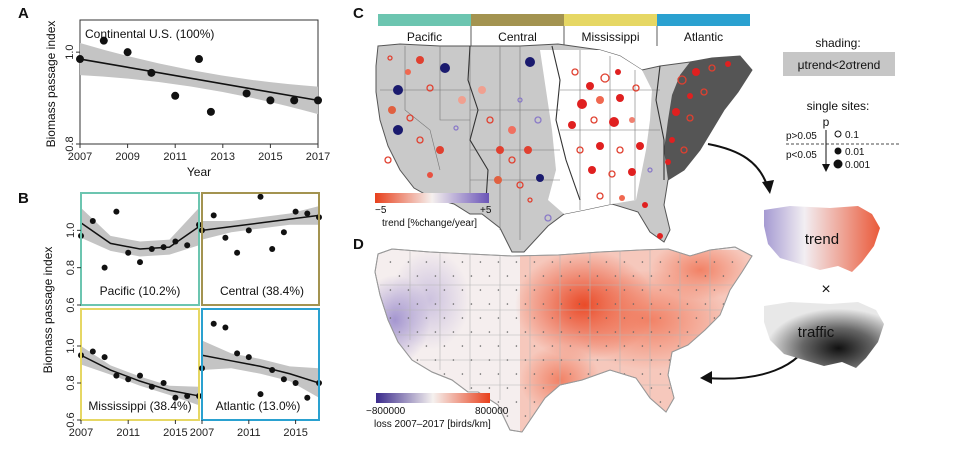 The width and height of the screenshot is (960, 458). I want to click on panel-b-subplot: Pacific (10.2%), so click(140, 249).